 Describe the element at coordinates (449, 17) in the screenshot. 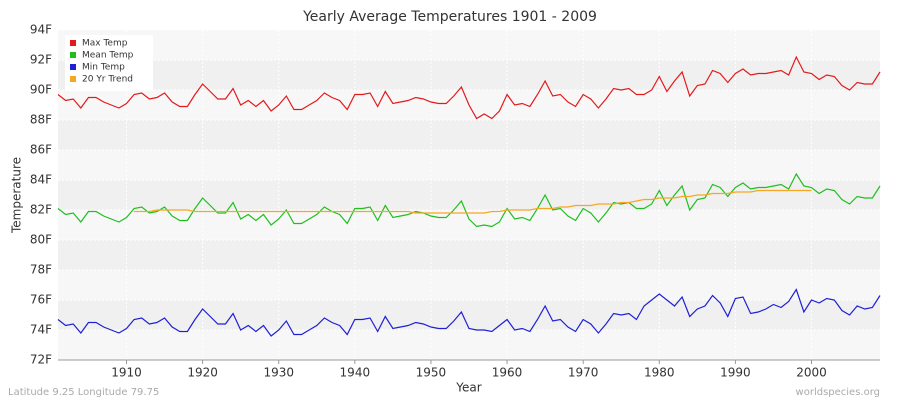

I see `chart-title: Yearly Average Temperatures 1901 - 2009` at that location.